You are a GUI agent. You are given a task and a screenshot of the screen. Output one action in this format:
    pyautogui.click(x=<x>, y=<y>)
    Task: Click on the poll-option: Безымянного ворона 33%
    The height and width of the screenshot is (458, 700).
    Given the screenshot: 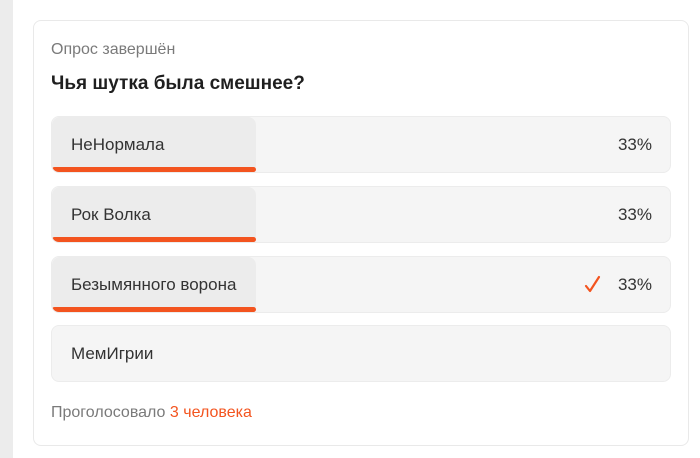 What is the action you would take?
    pyautogui.click(x=361, y=284)
    